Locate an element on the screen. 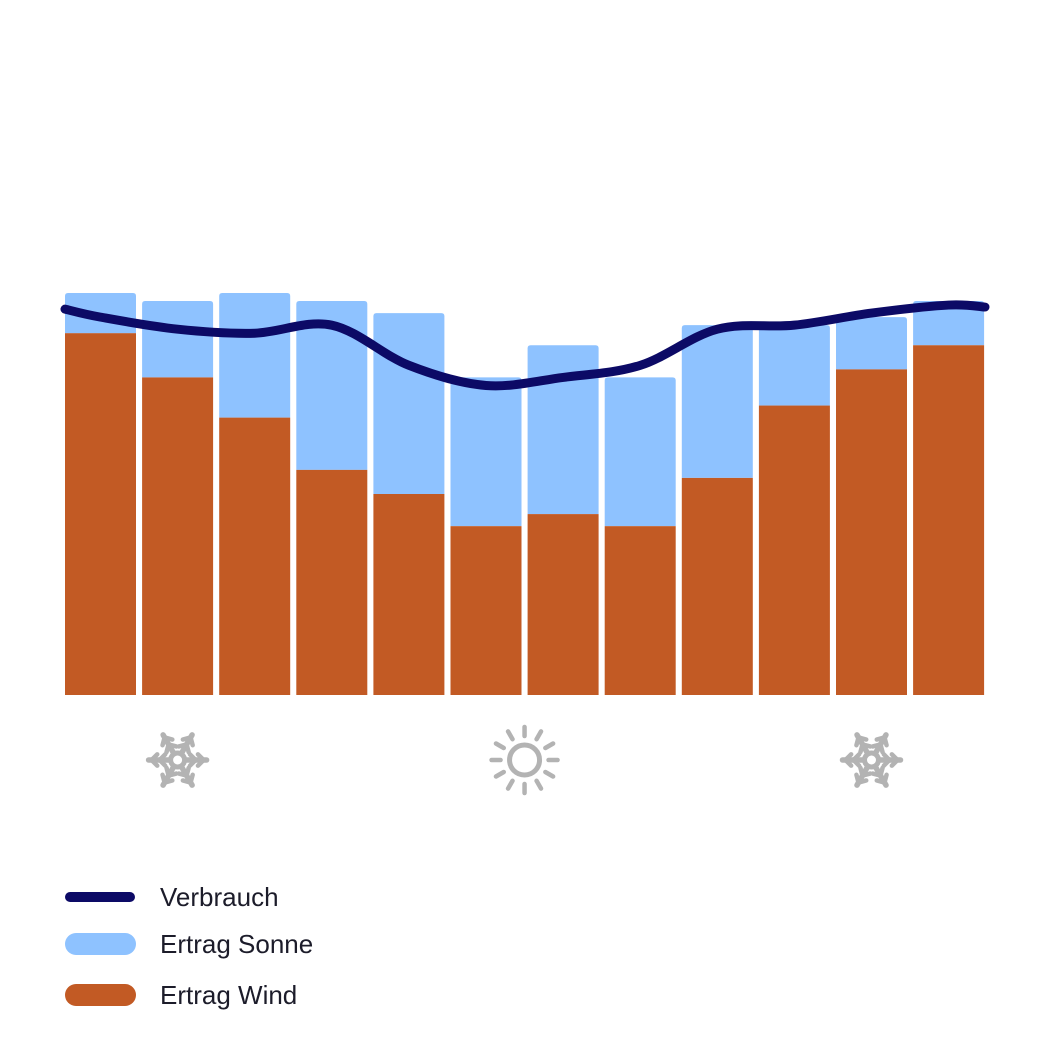  legend-label-wind: Ertrag Wind is located at coordinates (228, 995).